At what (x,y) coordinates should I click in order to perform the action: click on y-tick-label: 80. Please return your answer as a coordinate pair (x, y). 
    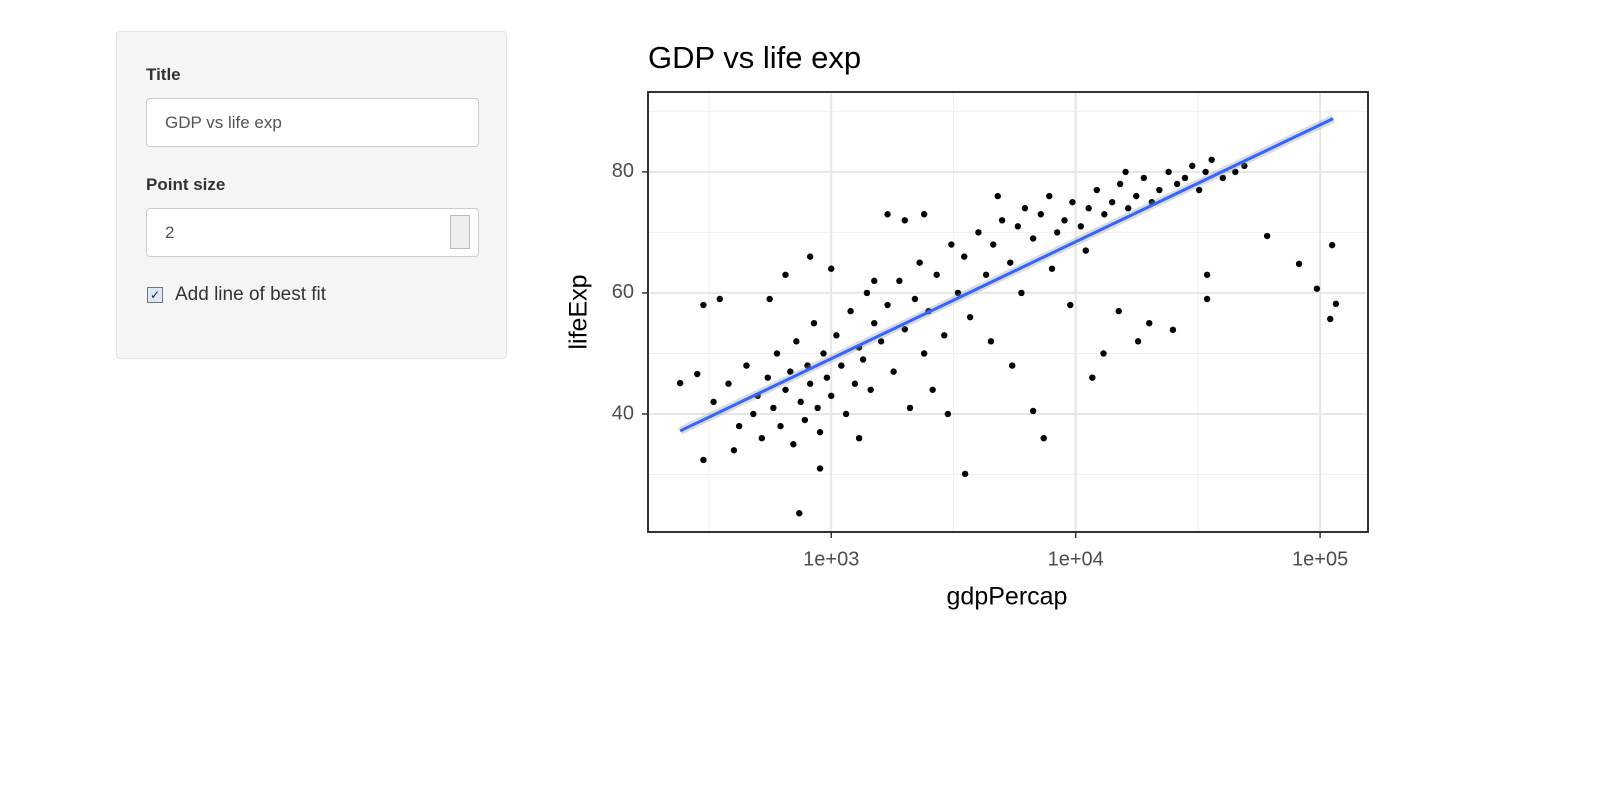
    Looking at the image, I should click on (623, 171).